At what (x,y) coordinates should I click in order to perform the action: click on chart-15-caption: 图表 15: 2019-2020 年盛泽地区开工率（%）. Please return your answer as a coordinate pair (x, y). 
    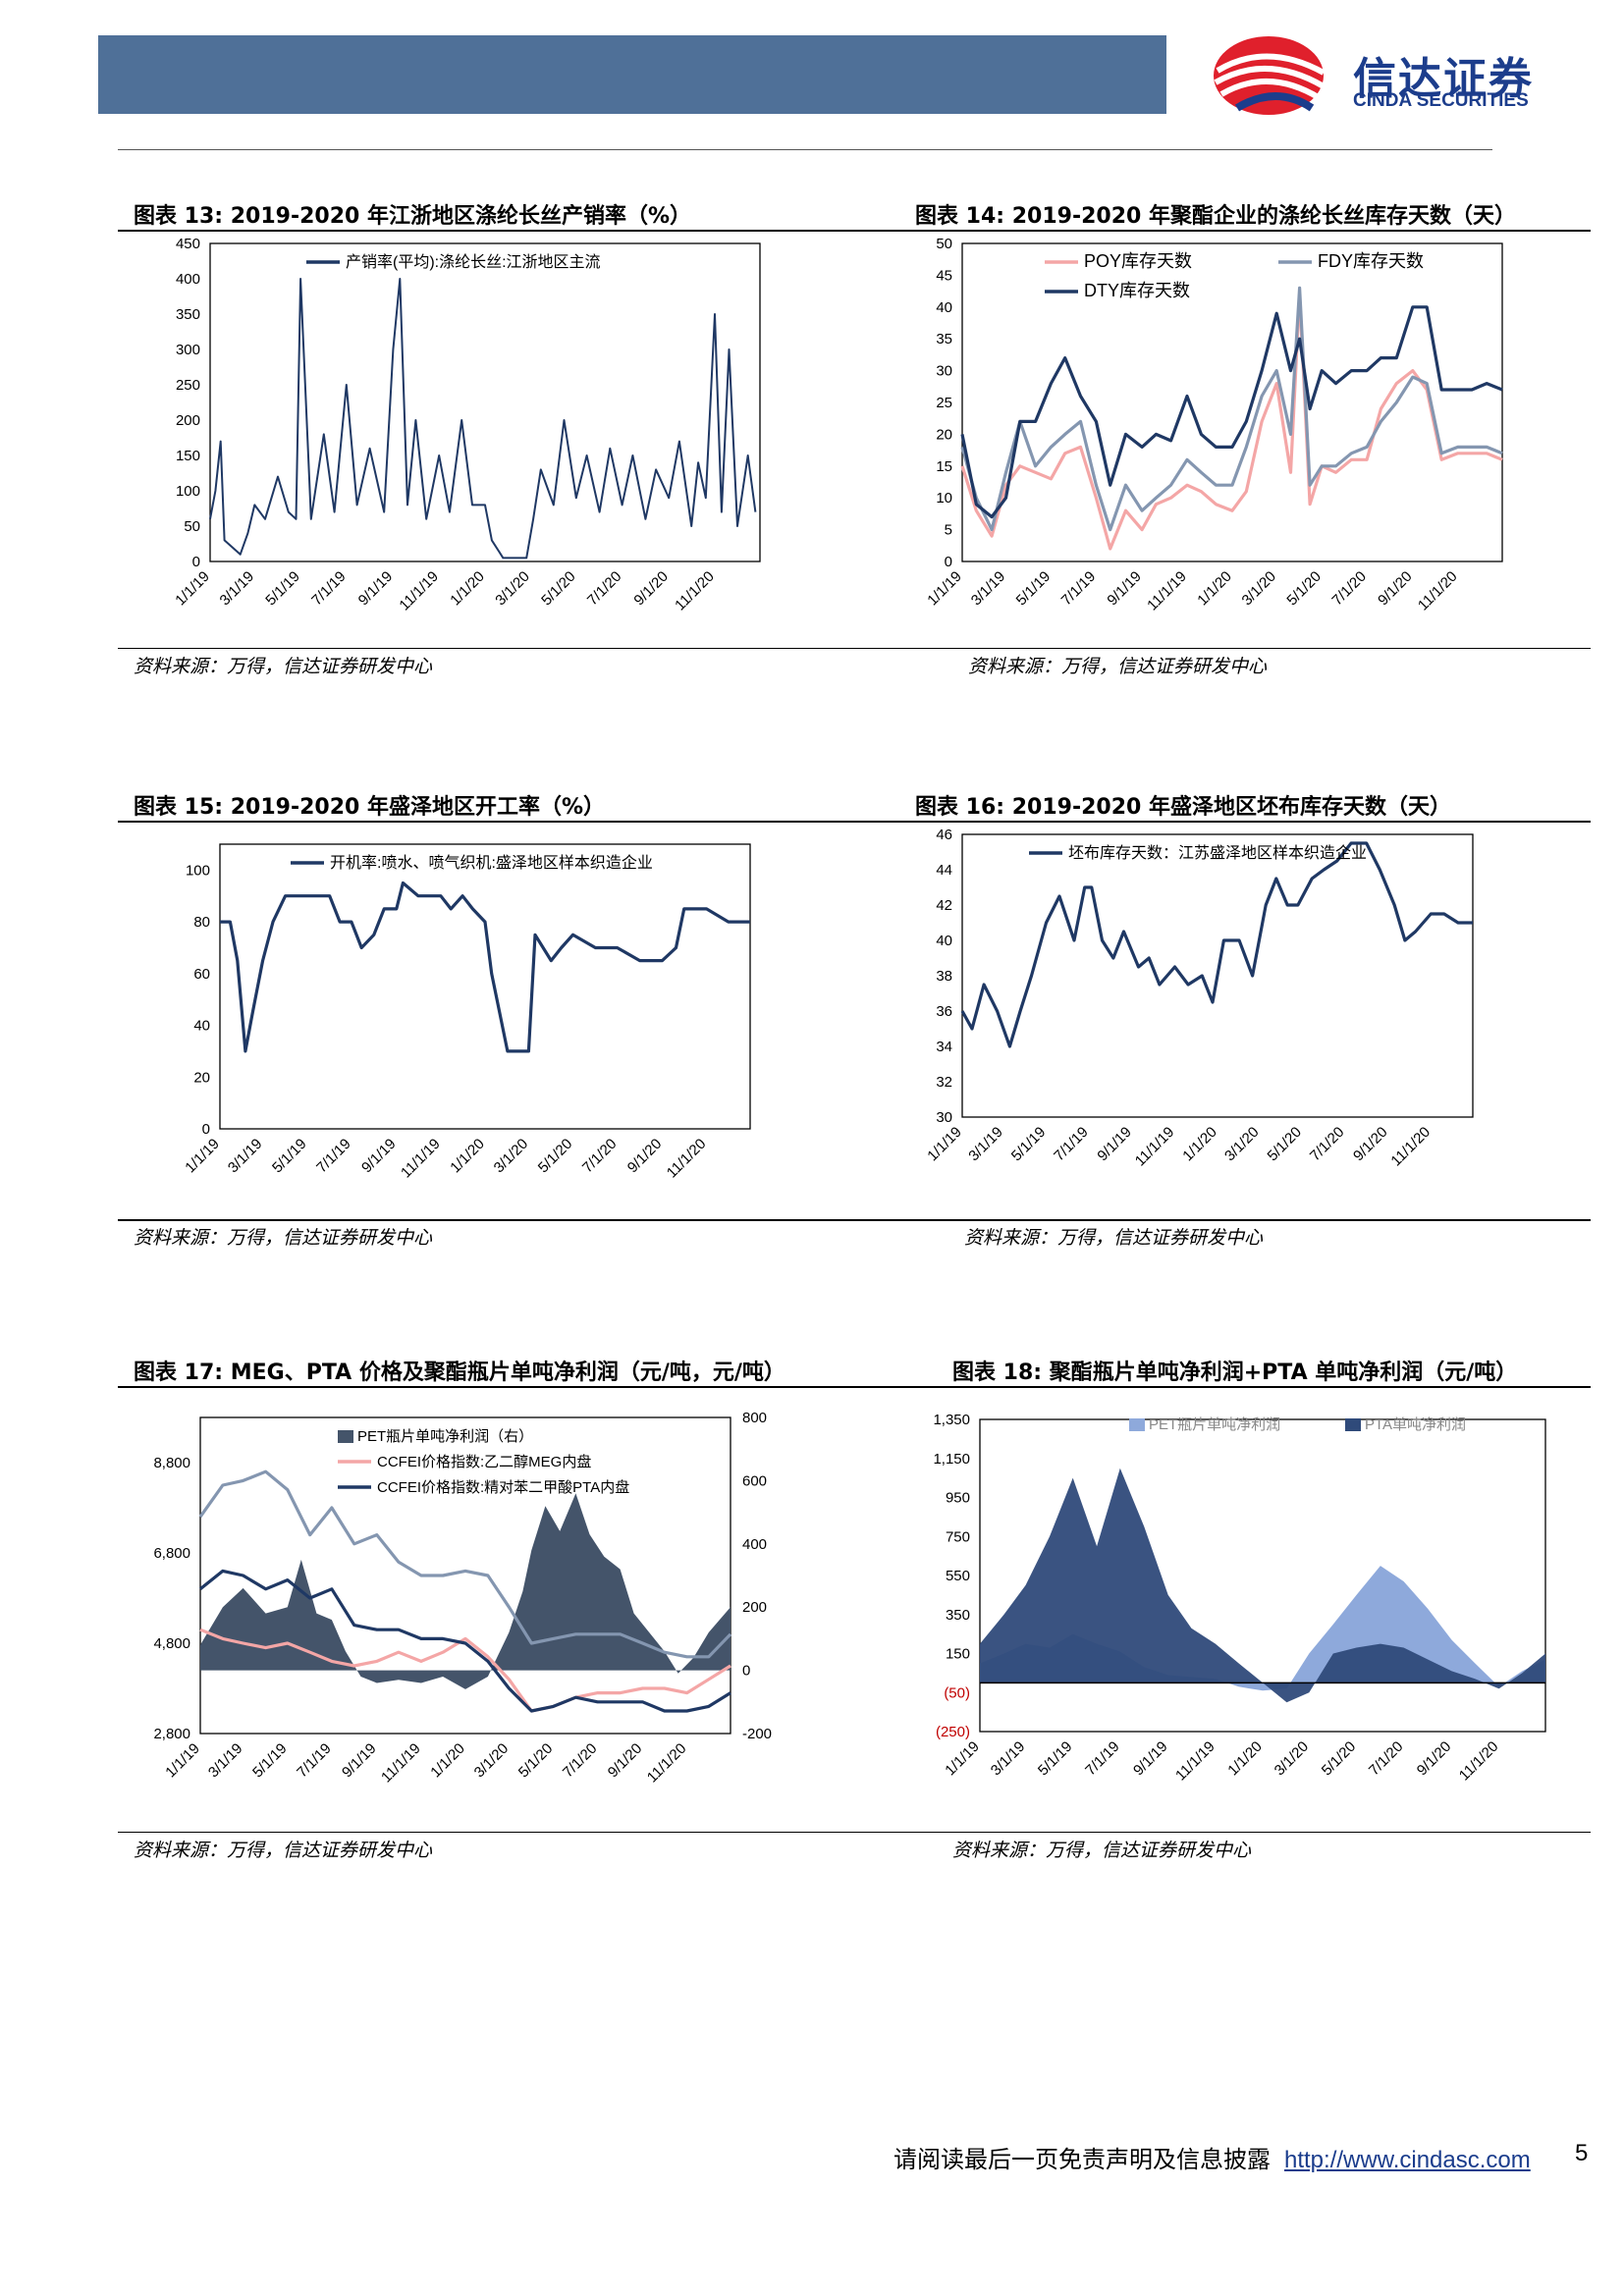
    Looking at the image, I should click on (370, 807).